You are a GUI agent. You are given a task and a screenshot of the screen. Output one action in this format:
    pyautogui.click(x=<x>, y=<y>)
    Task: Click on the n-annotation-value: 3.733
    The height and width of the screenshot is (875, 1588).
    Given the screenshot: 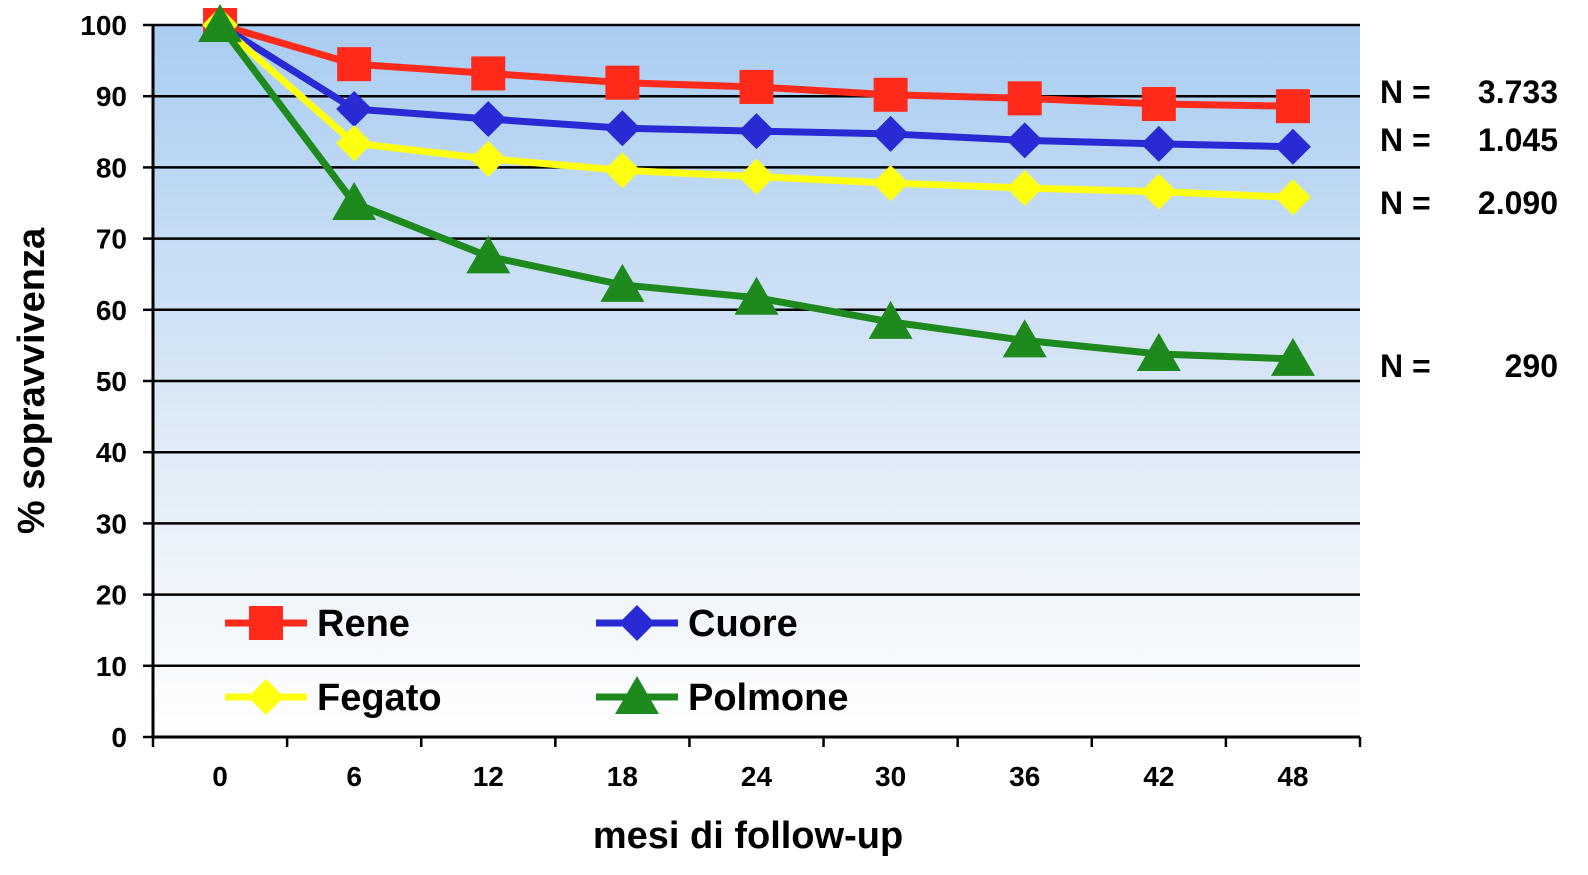 What is the action you would take?
    pyautogui.click(x=1518, y=92)
    